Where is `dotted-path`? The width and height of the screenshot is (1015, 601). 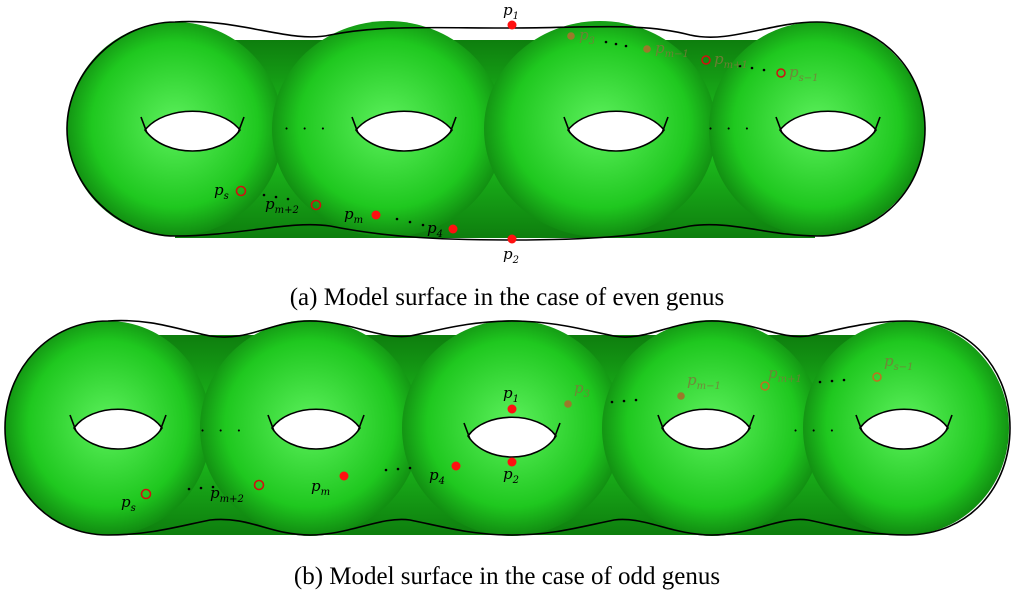 dotted-path is located at coordinates (516, 434).